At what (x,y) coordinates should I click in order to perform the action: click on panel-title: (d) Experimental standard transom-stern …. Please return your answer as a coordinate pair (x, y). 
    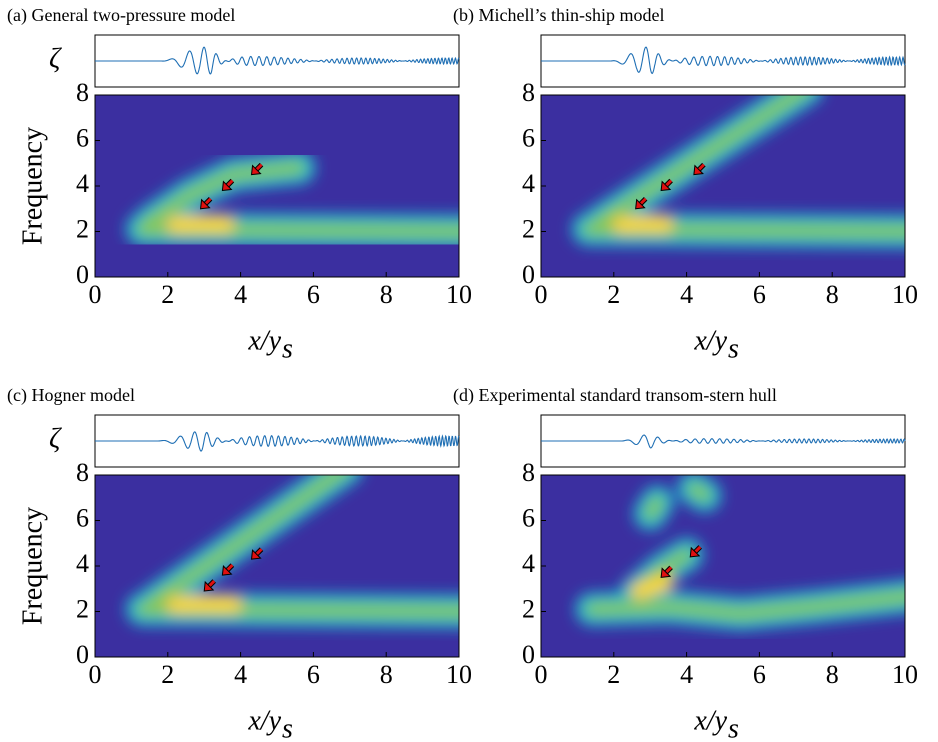
    Looking at the image, I should click on (615, 395).